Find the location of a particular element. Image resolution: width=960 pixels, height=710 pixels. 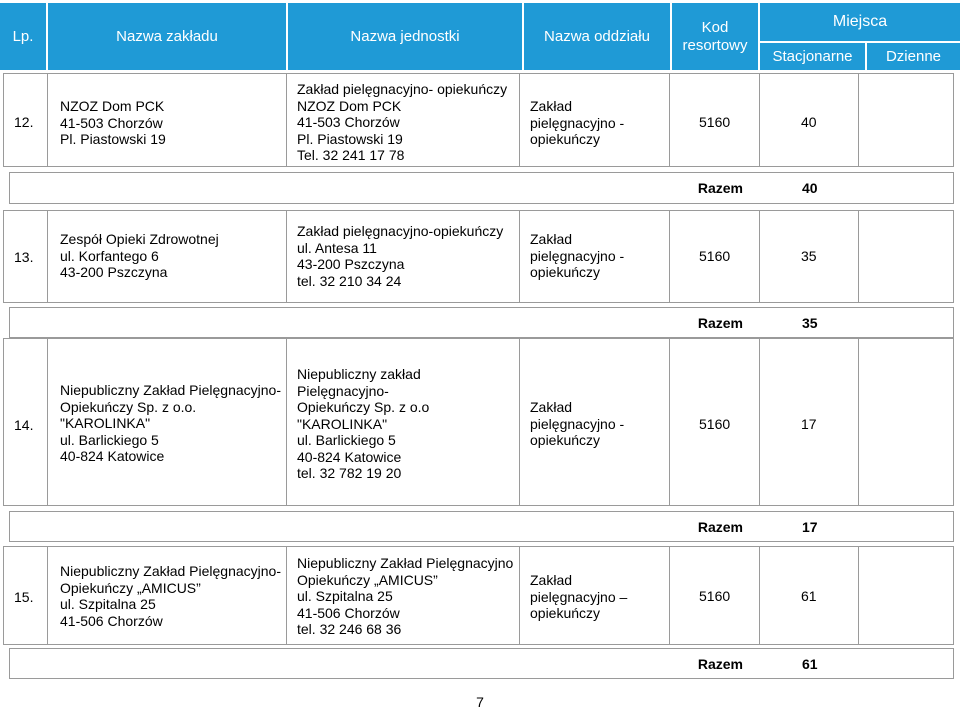

razem-row: Razem 35 is located at coordinates (481, 322).